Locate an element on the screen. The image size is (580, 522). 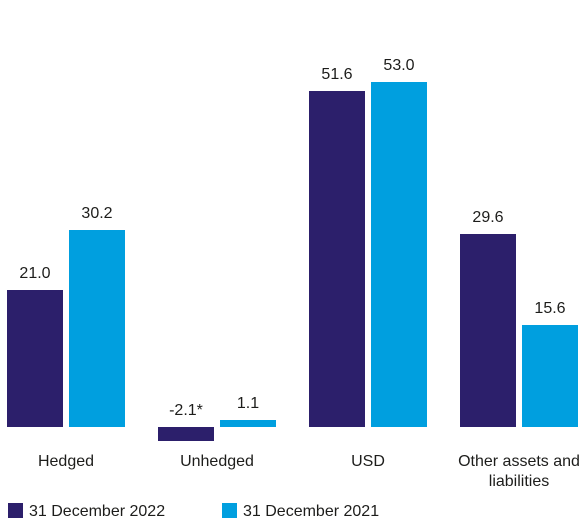
value-label: 15.6 is located at coordinates (550, 309).